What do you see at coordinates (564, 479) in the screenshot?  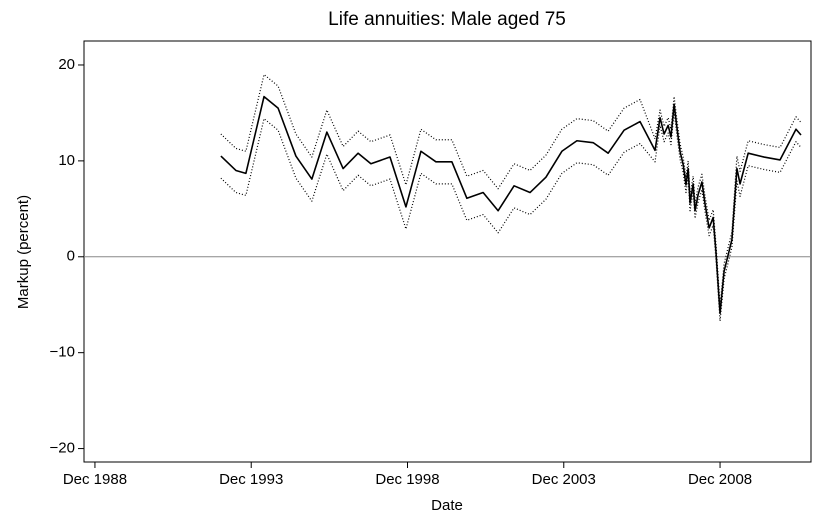 I see `x-tick-label: Dec 2003` at bounding box center [564, 479].